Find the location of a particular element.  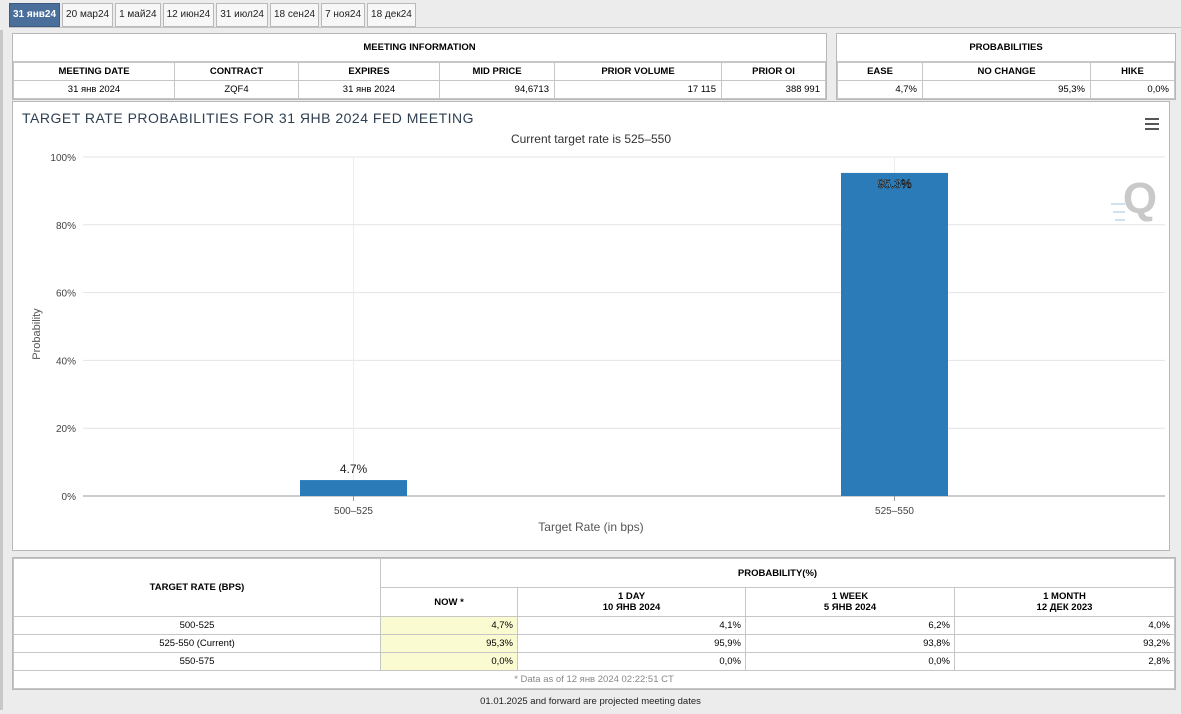

row-now-value: 0,0% is located at coordinates (449, 661).